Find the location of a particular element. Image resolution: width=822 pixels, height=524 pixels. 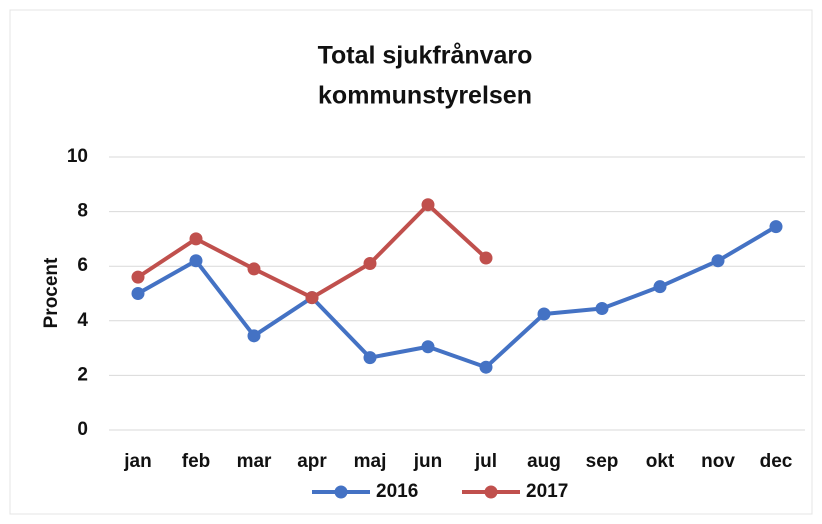

x-tick-label: jan is located at coordinates (137, 461).